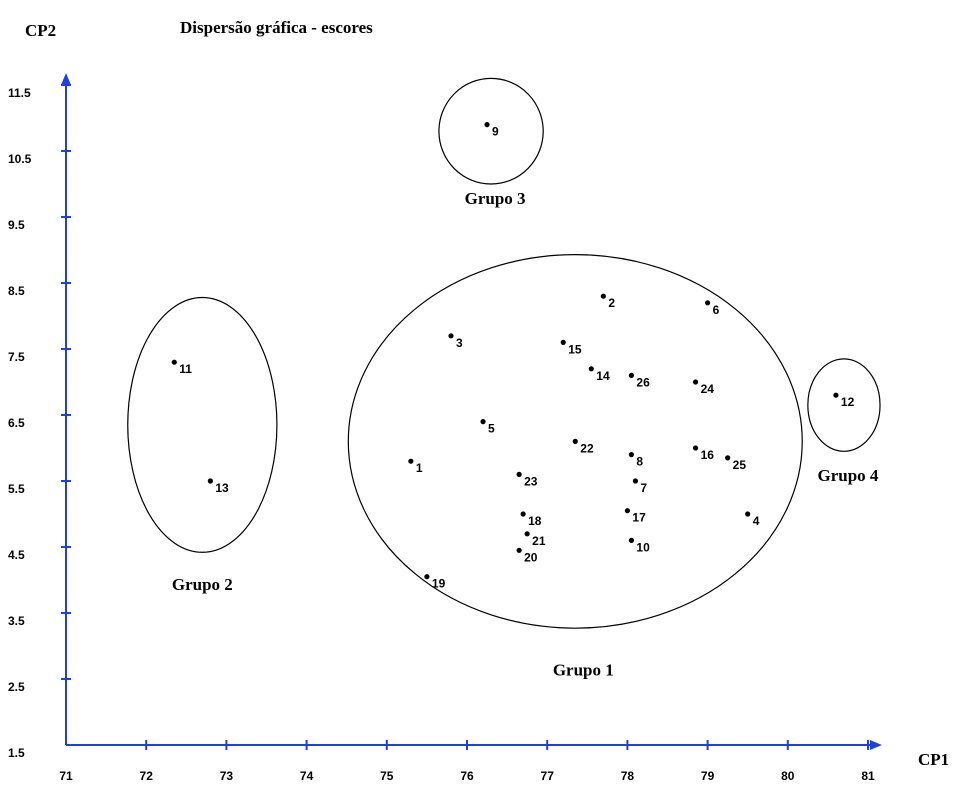 The image size is (962, 788). What do you see at coordinates (643, 382) in the screenshot?
I see `data-point-label-26: 26` at bounding box center [643, 382].